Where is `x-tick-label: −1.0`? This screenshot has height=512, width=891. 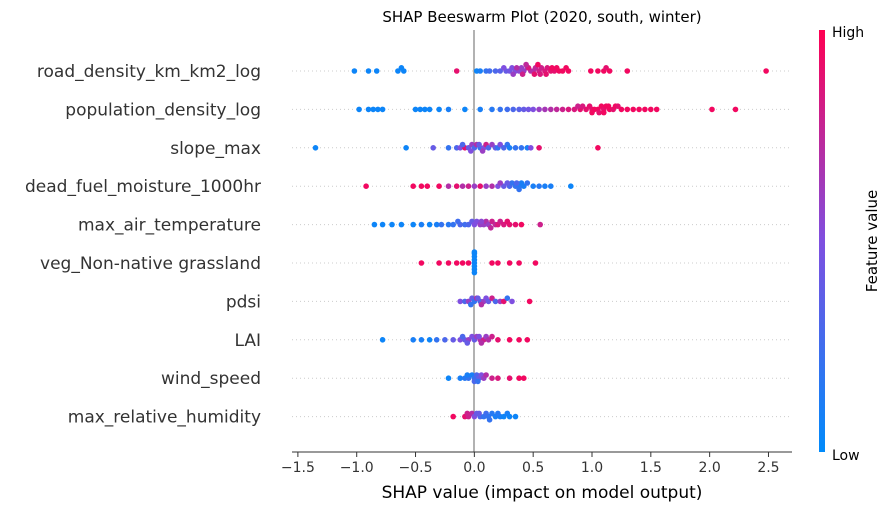
x-tick-label: −1.0 is located at coordinates (357, 468).